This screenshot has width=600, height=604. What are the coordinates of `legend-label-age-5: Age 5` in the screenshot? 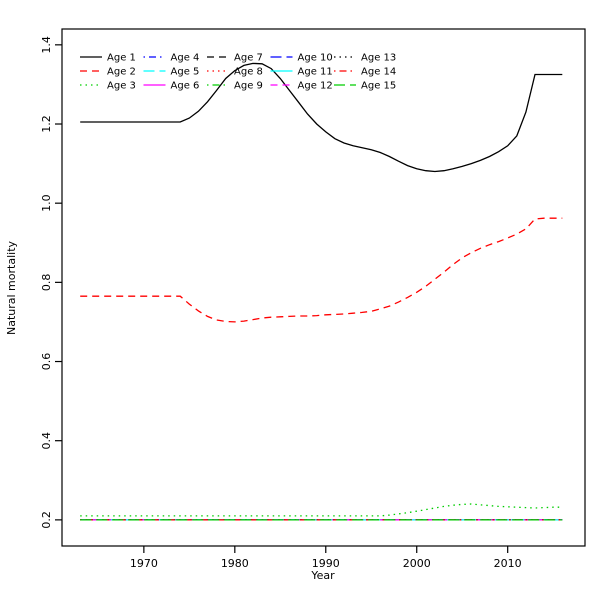 It's located at (185, 72).